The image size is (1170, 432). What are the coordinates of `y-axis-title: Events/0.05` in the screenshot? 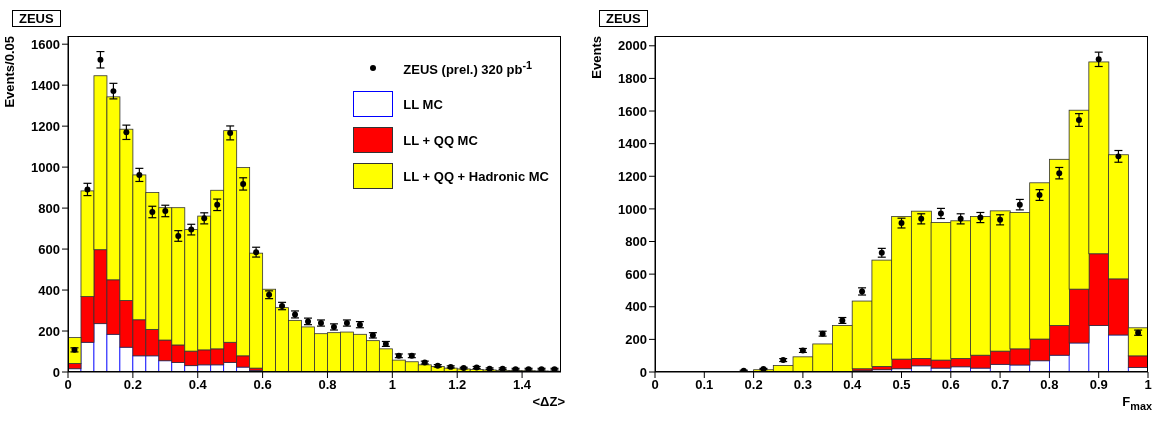 It's located at (9, 73).